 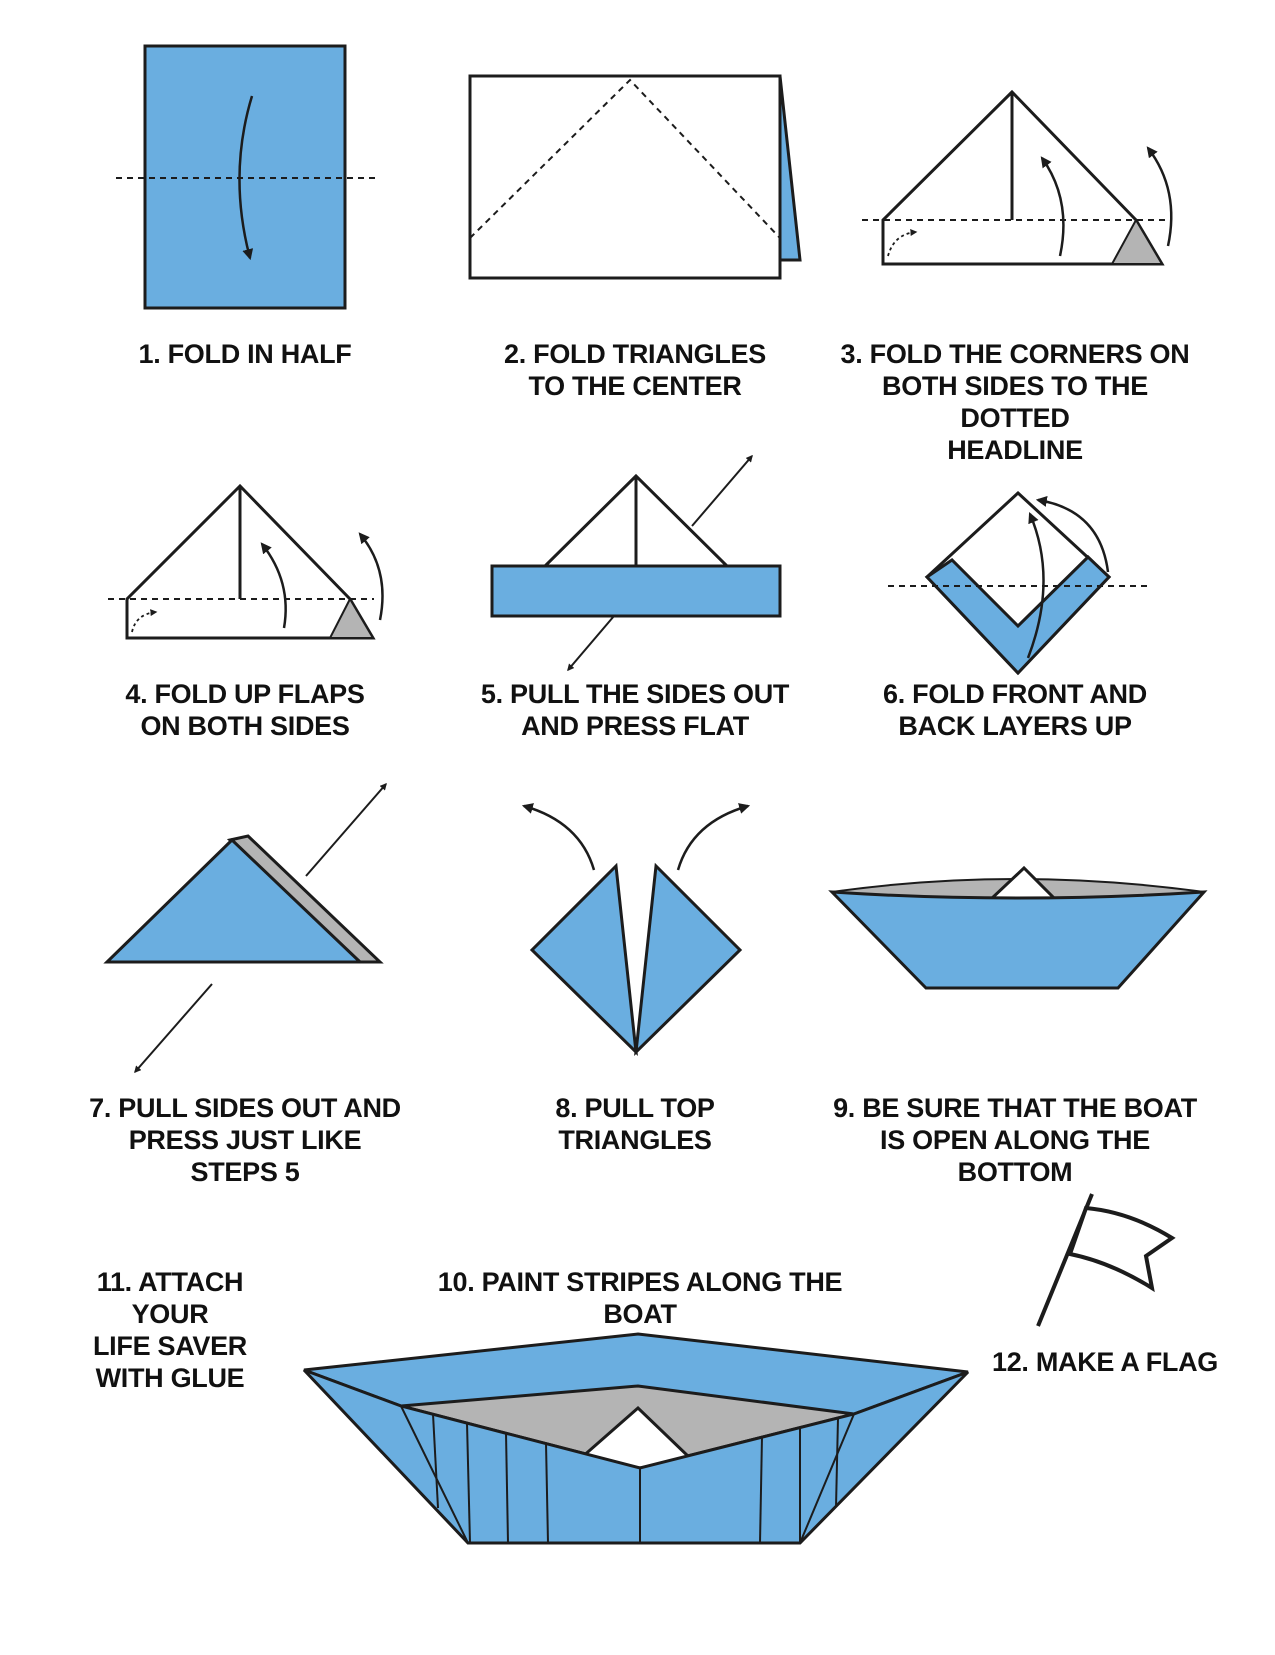 What do you see at coordinates (1018, 615) in the screenshot?
I see `blue-v-band` at bounding box center [1018, 615].